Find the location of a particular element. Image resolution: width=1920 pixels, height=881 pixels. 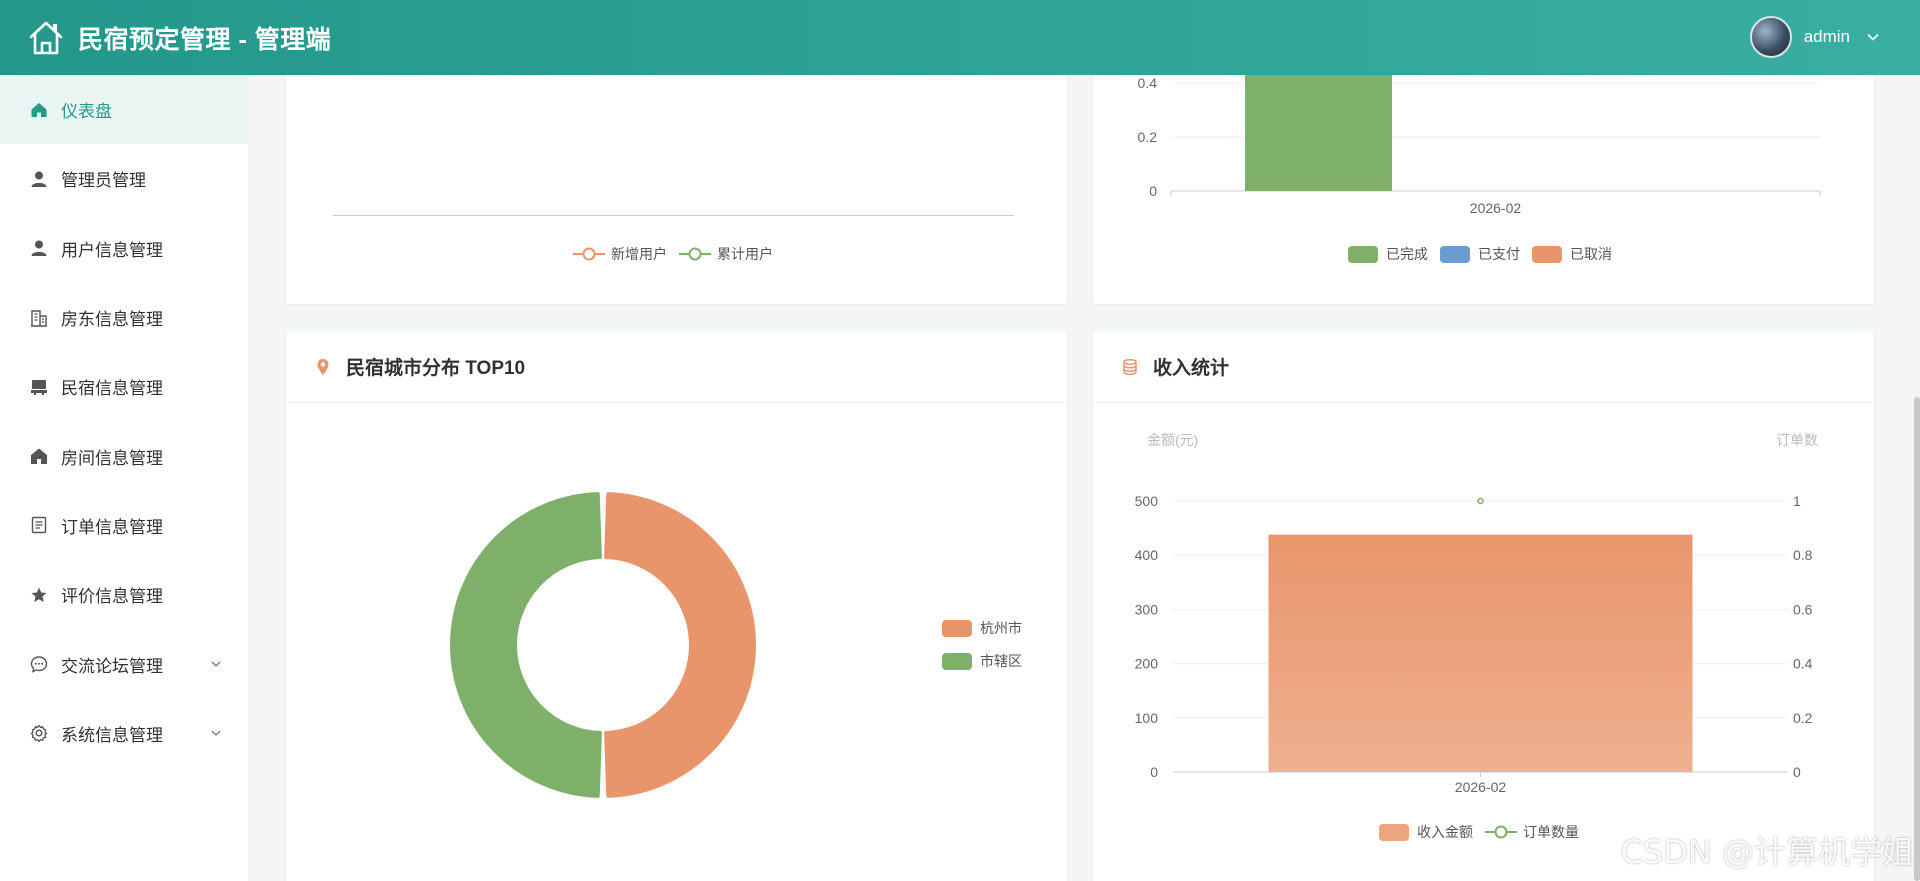

shop-icon is located at coordinates (39, 387).